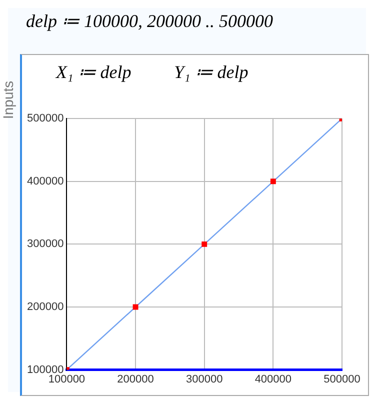 The height and width of the screenshot is (400, 374). Describe the element at coordinates (94, 72) in the screenshot. I see `text: X₁ ≔ delp` at that location.